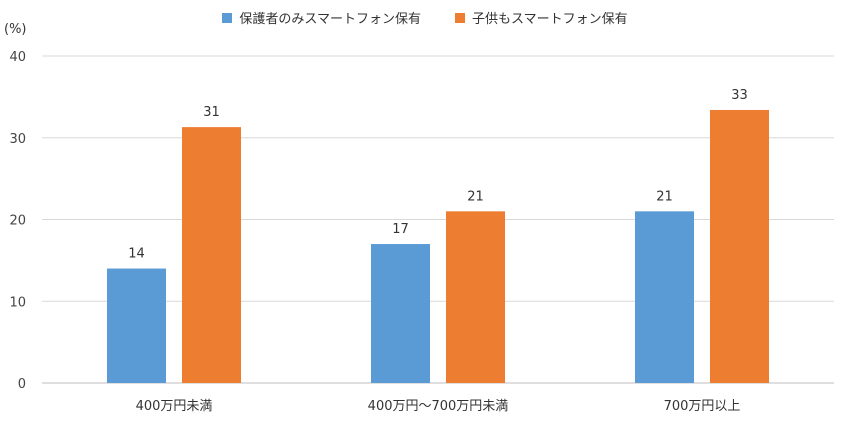 Image resolution: width=850 pixels, height=428 pixels. I want to click on y-axis-unit-label: (%), so click(15, 29).